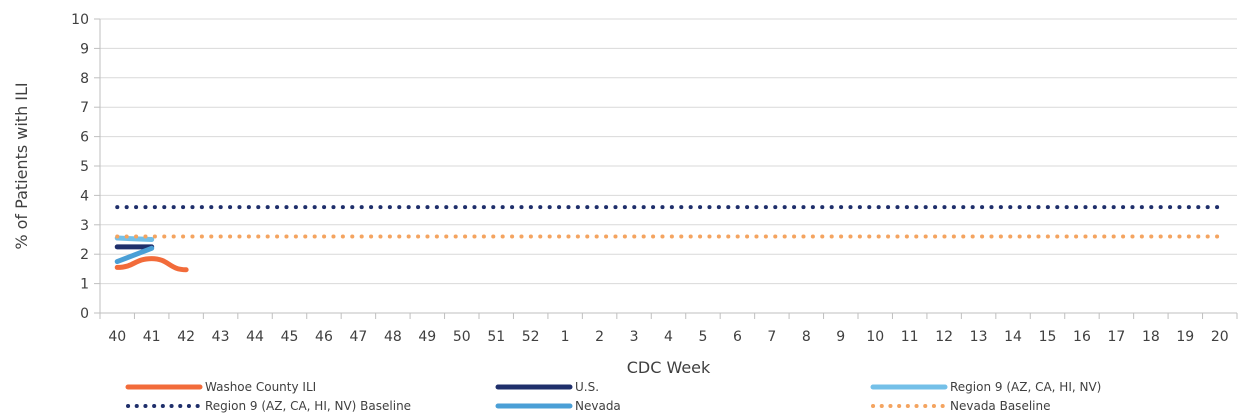 Image resolution: width=1239 pixels, height=419 pixels. I want to click on legend-label: Nevada, so click(598, 406).